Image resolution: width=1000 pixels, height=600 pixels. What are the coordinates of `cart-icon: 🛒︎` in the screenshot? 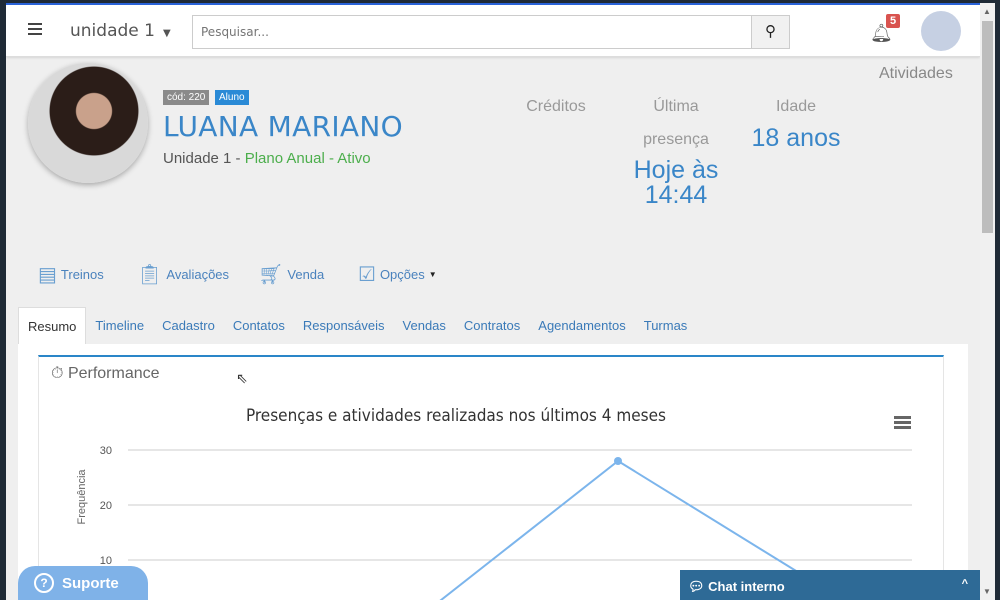 It's located at (271, 275).